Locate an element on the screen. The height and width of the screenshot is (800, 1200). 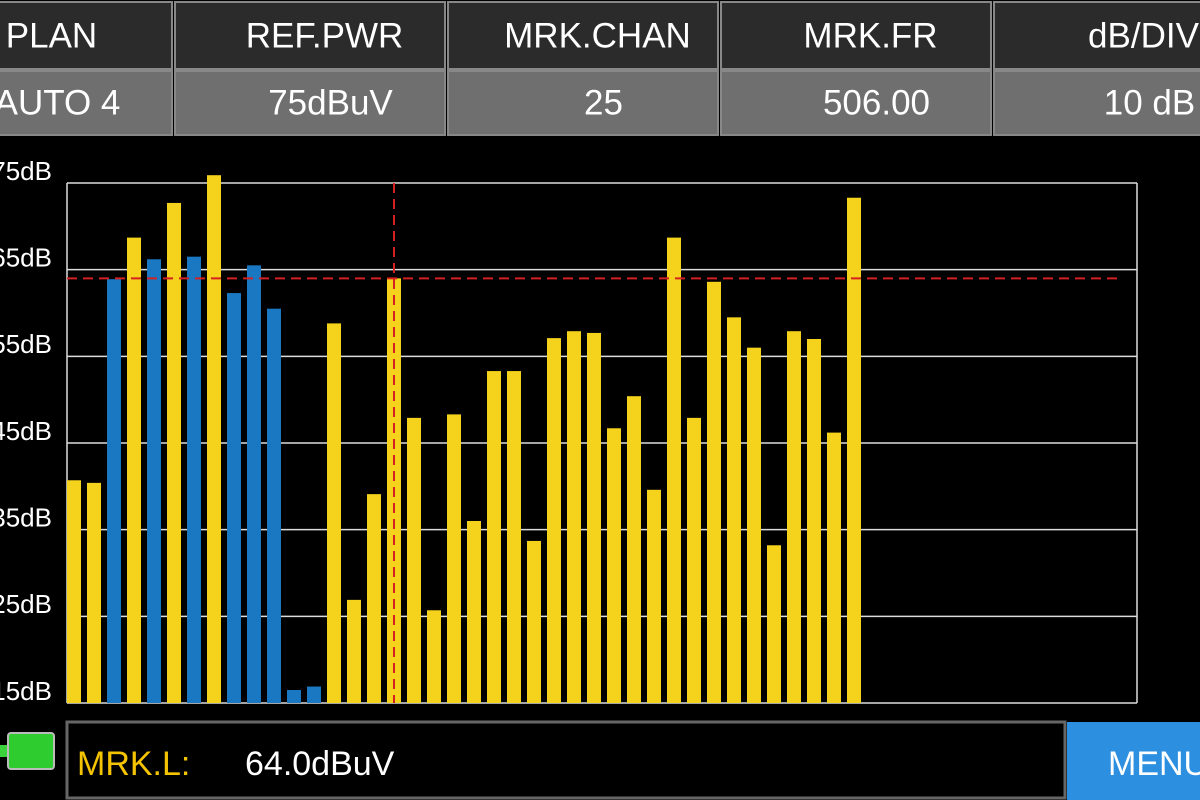
header-value: 75dBuV is located at coordinates (330, 102).